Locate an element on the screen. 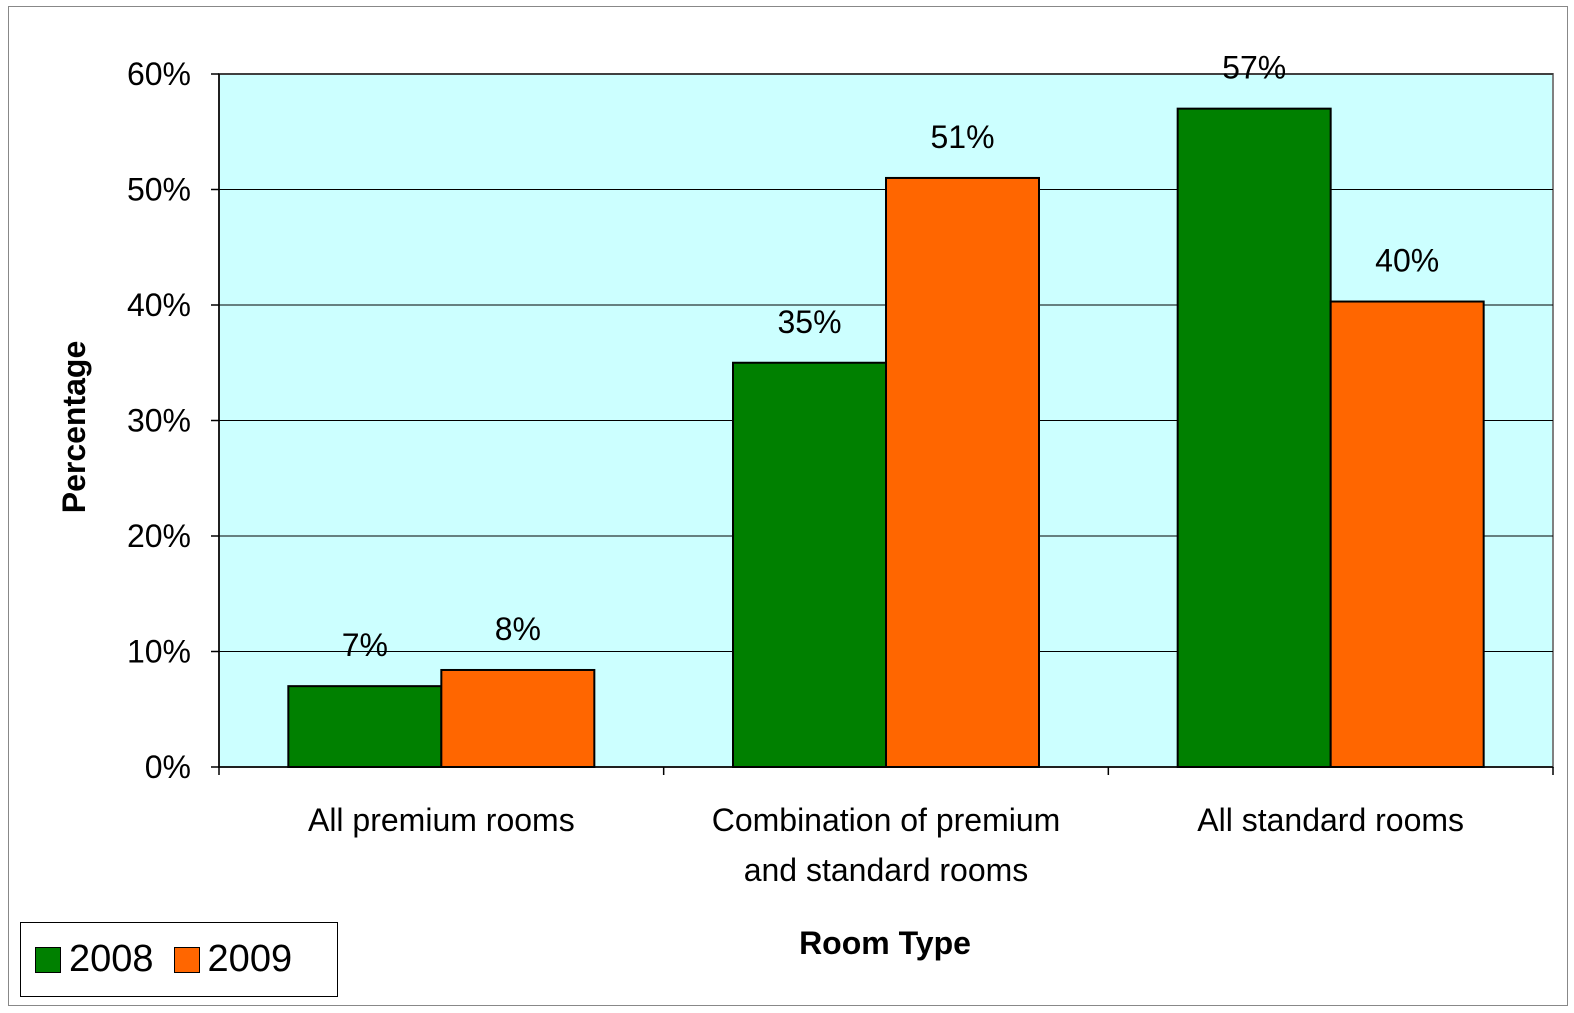 This screenshot has width=1574, height=1013. data-label: 8% is located at coordinates (518, 629).